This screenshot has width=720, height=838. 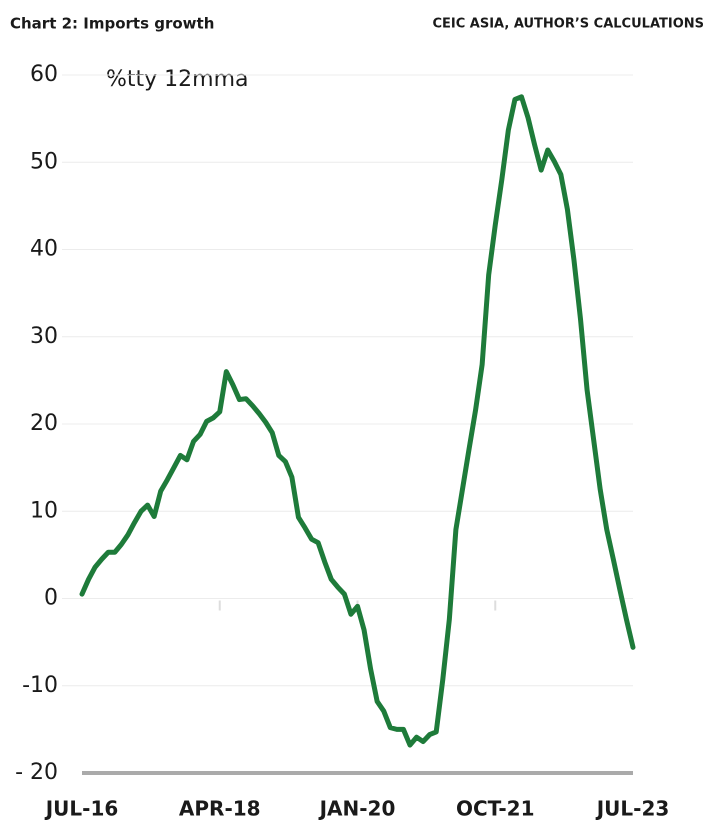 What do you see at coordinates (44, 74) in the screenshot?
I see `y-tick-label: 60` at bounding box center [44, 74].